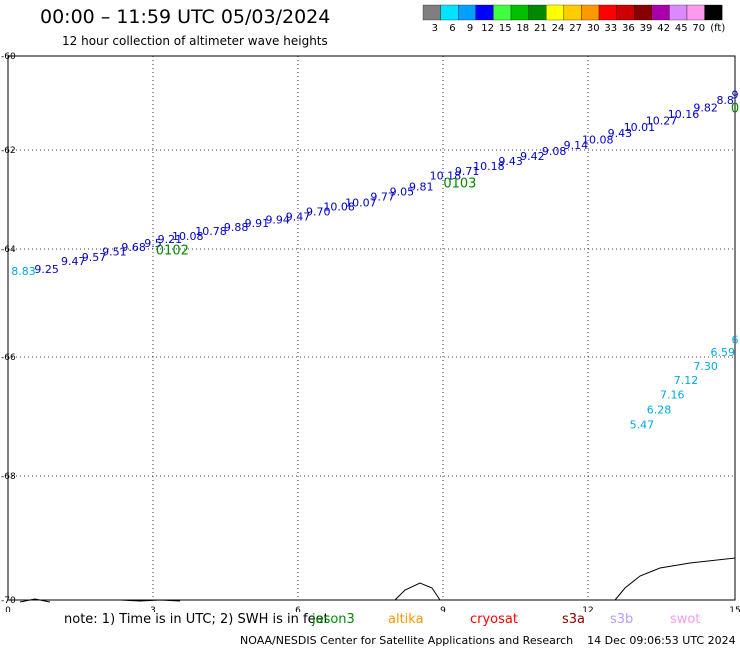 This screenshot has height=650, width=740. Describe the element at coordinates (8, 151) in the screenshot. I see `y-tick-label: -62` at that location.